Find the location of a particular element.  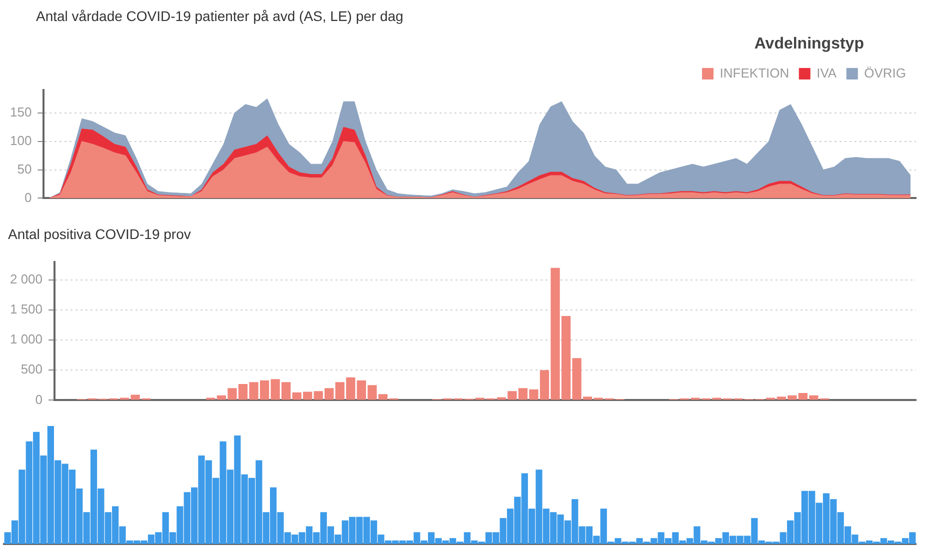

chart-title: Antal positiva COVID-19 prov is located at coordinates (99, 234).